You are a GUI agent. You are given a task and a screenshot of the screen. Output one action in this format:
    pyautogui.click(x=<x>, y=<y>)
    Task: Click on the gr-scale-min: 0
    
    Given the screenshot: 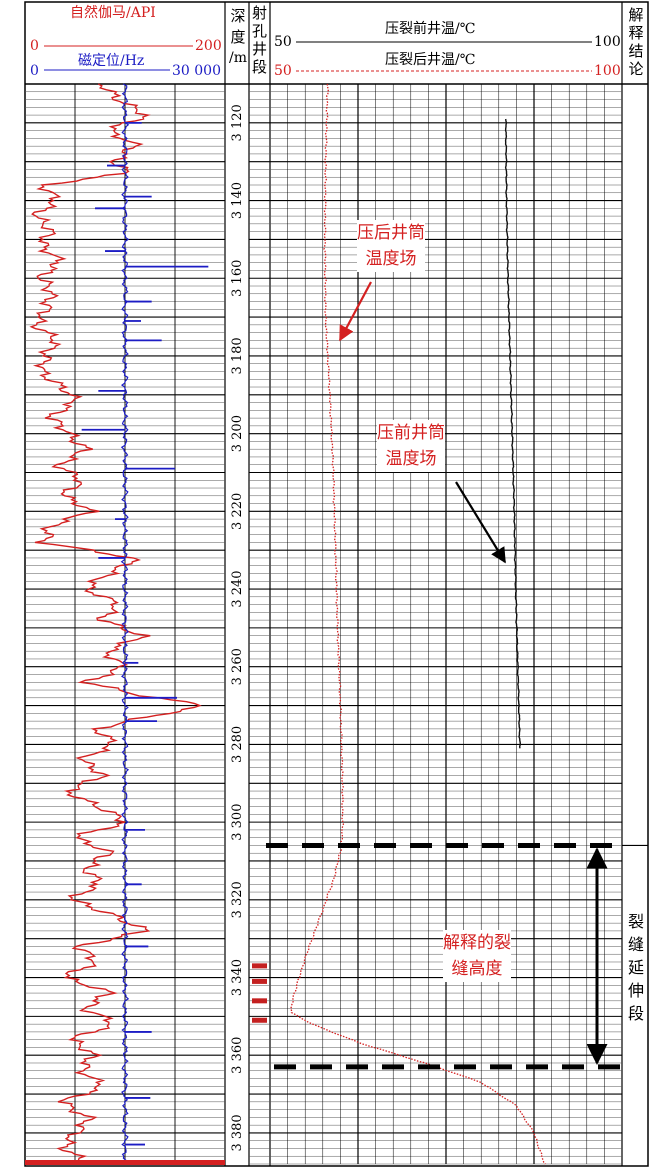 What is the action you would take?
    pyautogui.click(x=34, y=46)
    